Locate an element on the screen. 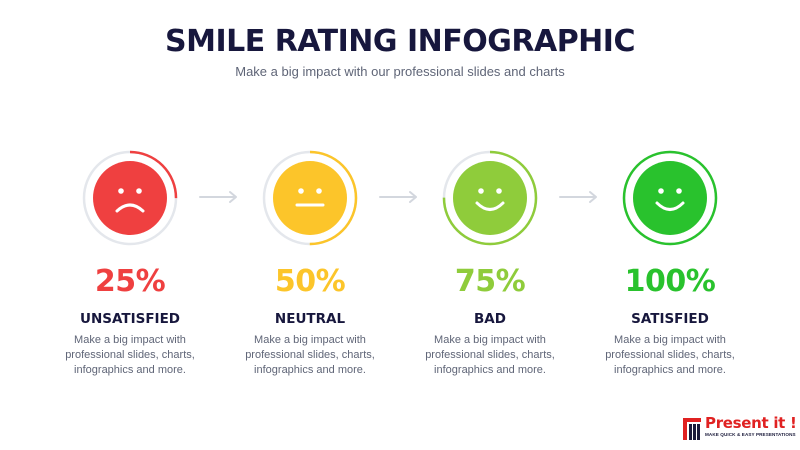 This screenshot has height=450, width=800. logo-mark-icon is located at coordinates (692, 429).